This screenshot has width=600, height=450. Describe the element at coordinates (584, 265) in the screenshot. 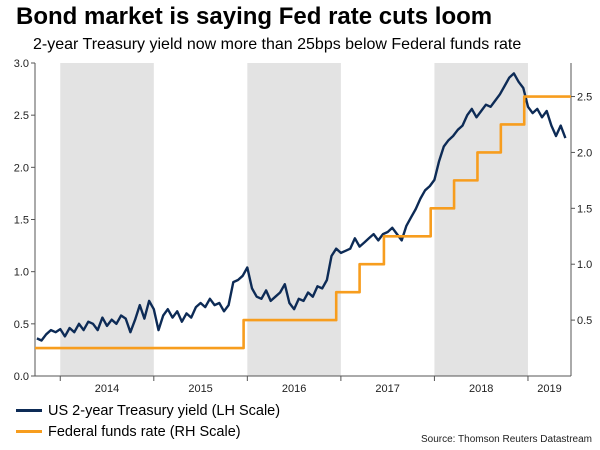

I see `right-tick-label: 1.0` at that location.